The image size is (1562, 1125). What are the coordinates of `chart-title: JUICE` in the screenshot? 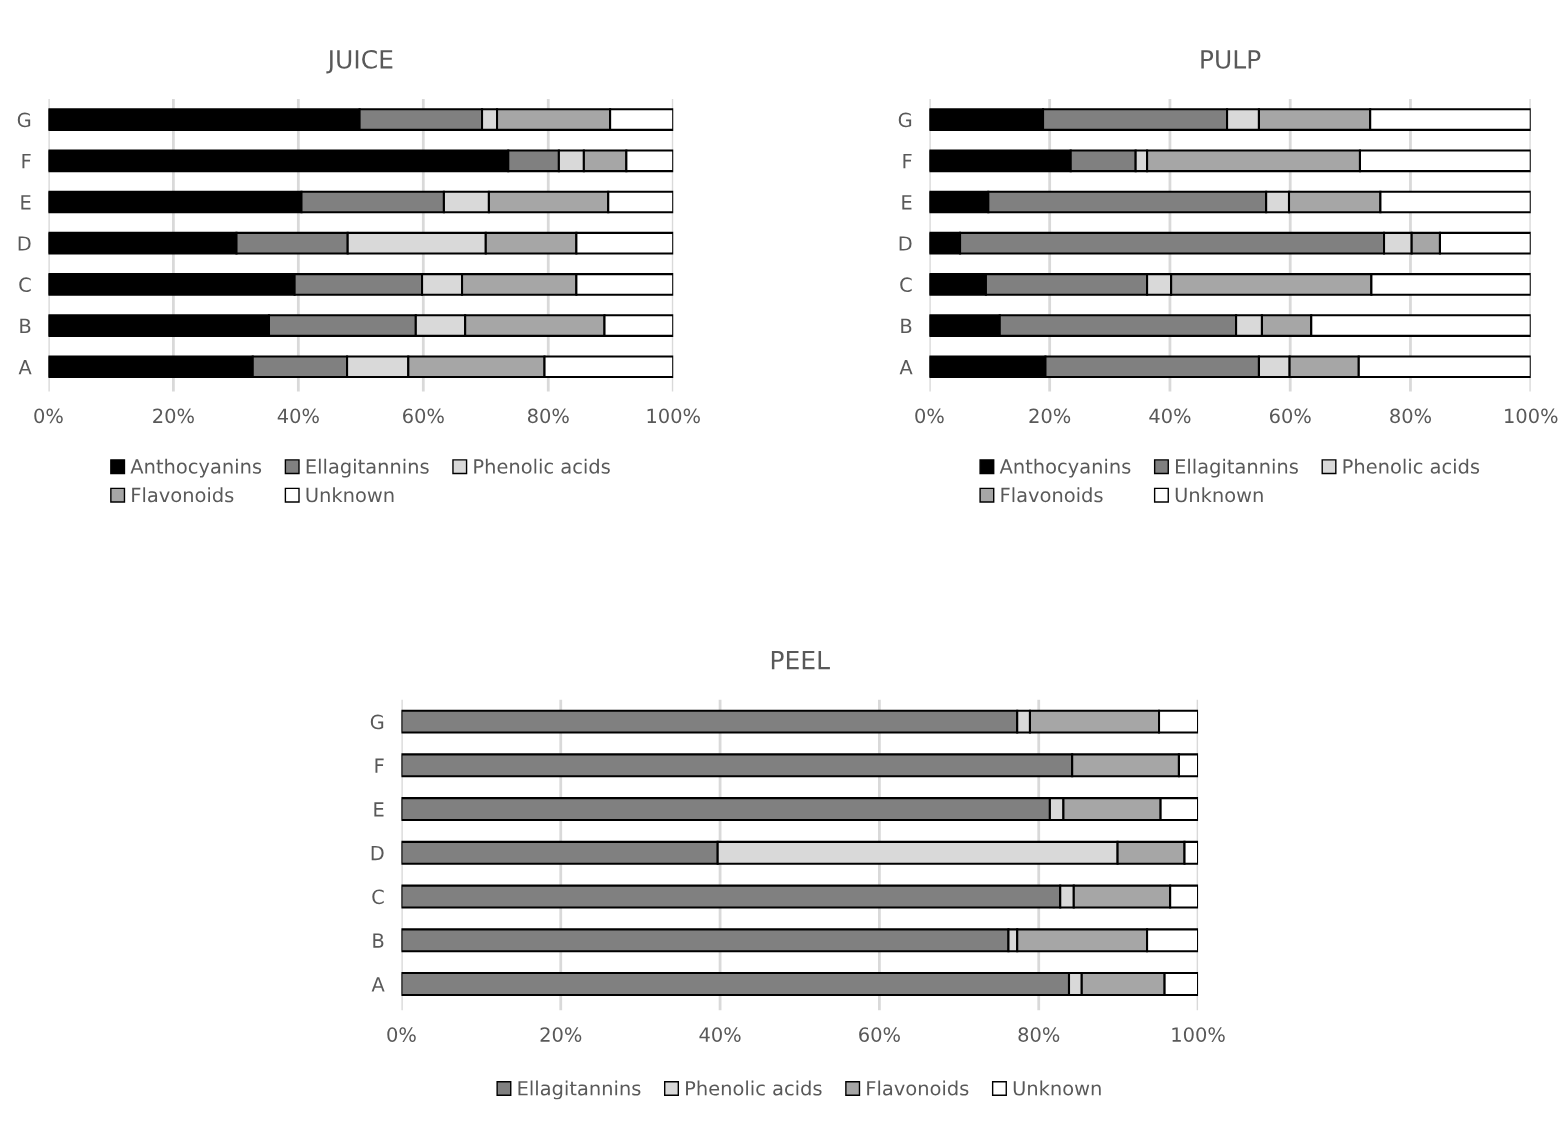 It's located at (359, 61).